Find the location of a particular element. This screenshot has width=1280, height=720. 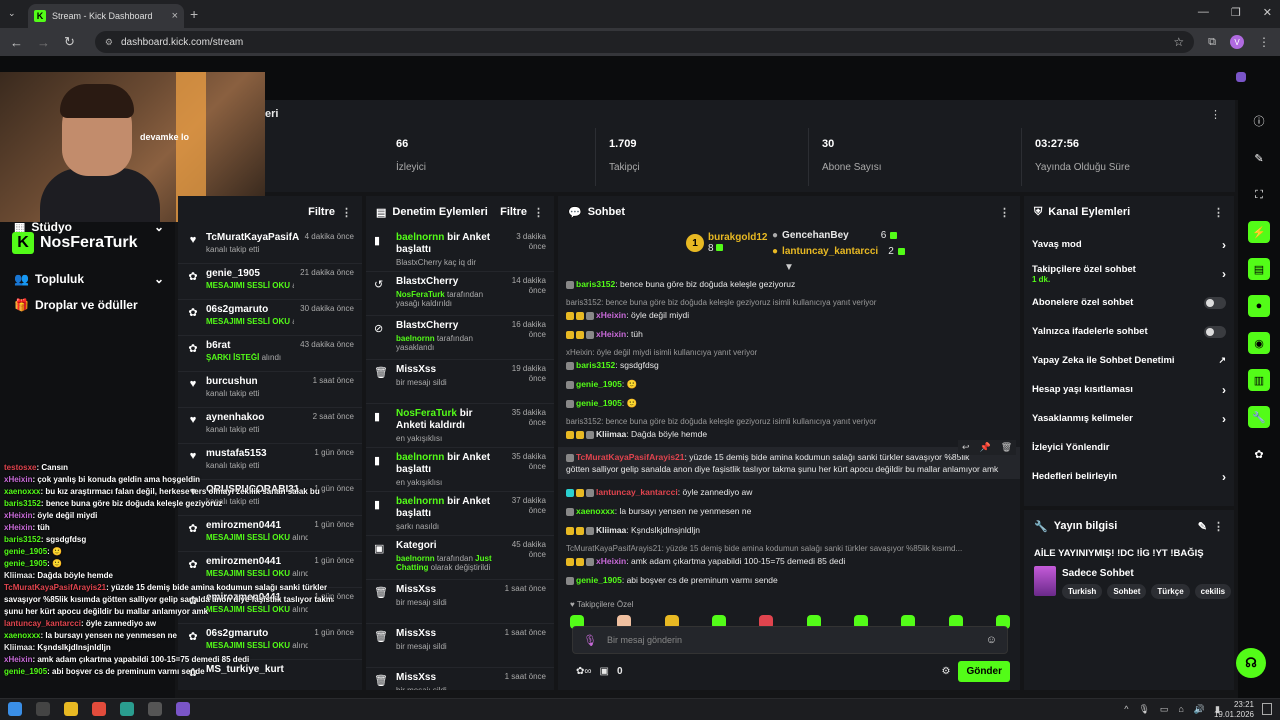

feed-item: ✿ b6rat ŞARKI İSTEĞİ alındı 43 dakika önce is located at coordinates (270, 354).